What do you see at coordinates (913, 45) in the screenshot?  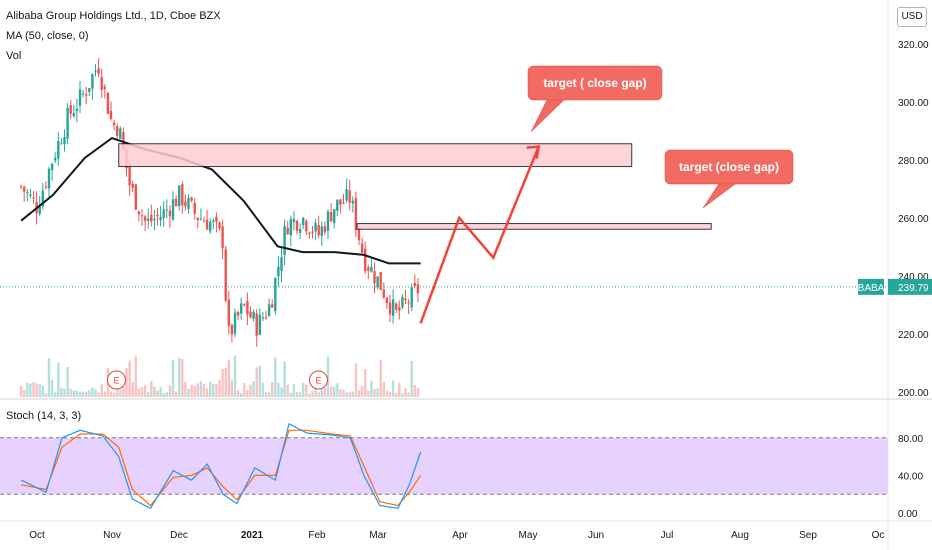 I see `price-tick-label: 320.00` at bounding box center [913, 45].